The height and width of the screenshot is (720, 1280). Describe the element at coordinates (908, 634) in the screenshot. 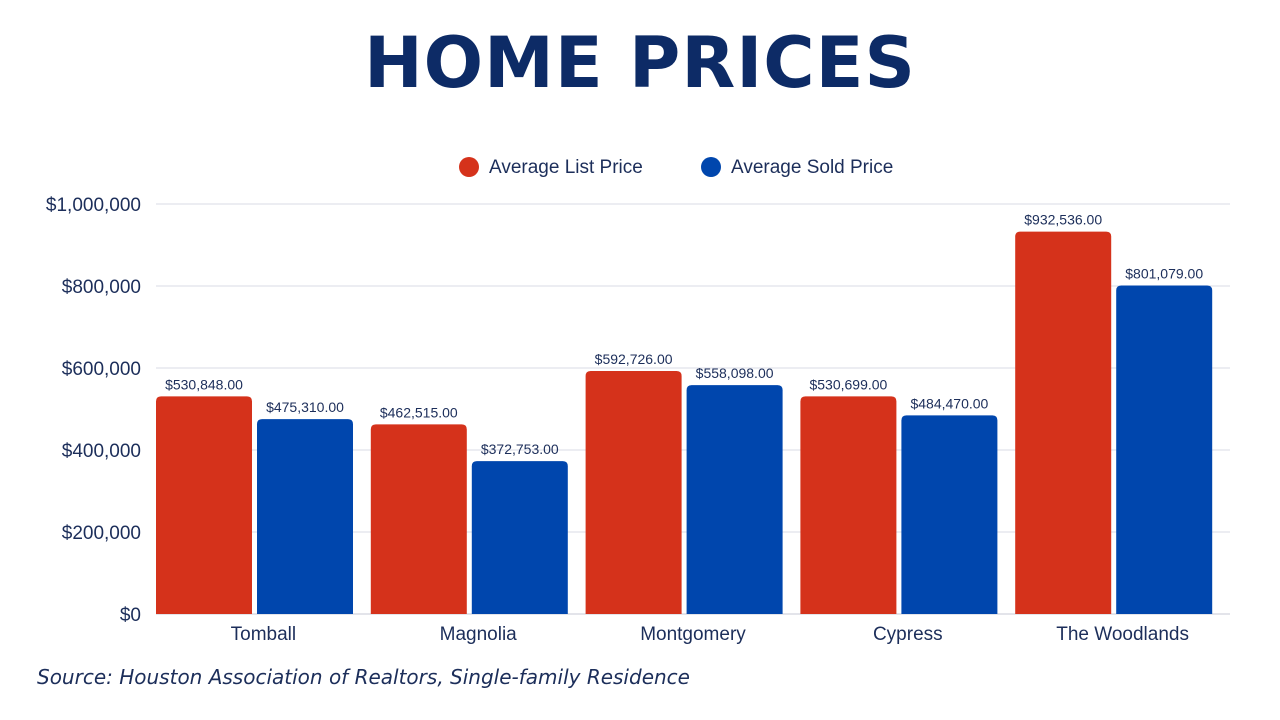

I see `x-tick-label: Cypress` at that location.